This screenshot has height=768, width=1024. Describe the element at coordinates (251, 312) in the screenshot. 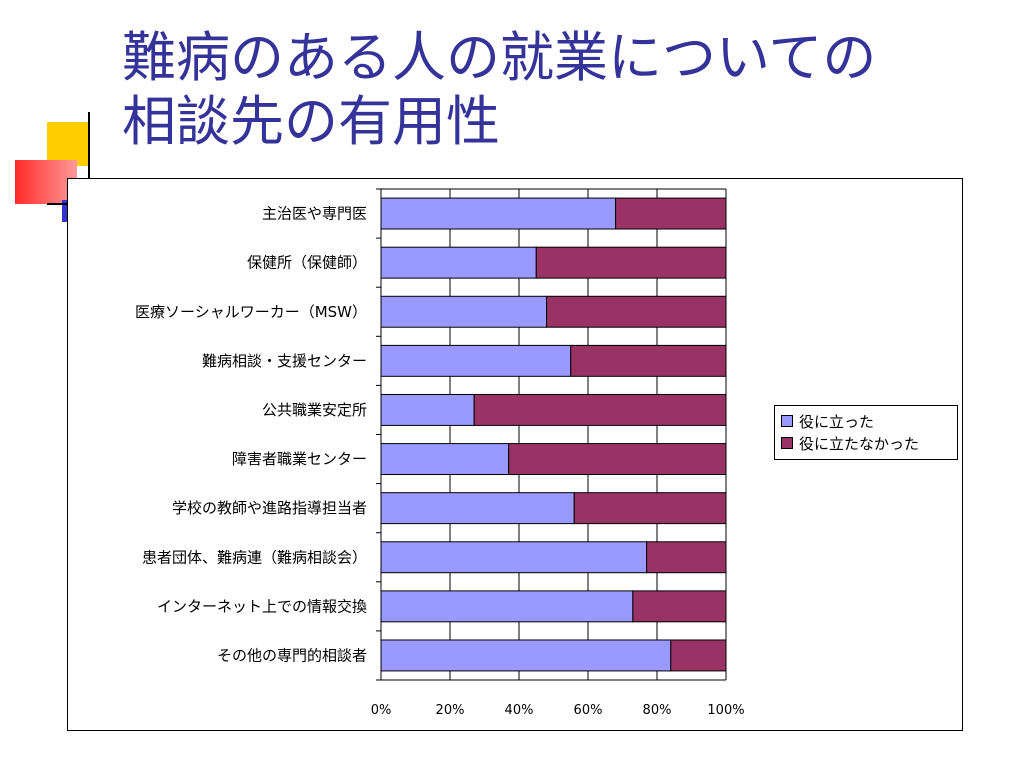

I see `category-label: 医療ソーシャルワーカー（MSW）` at that location.